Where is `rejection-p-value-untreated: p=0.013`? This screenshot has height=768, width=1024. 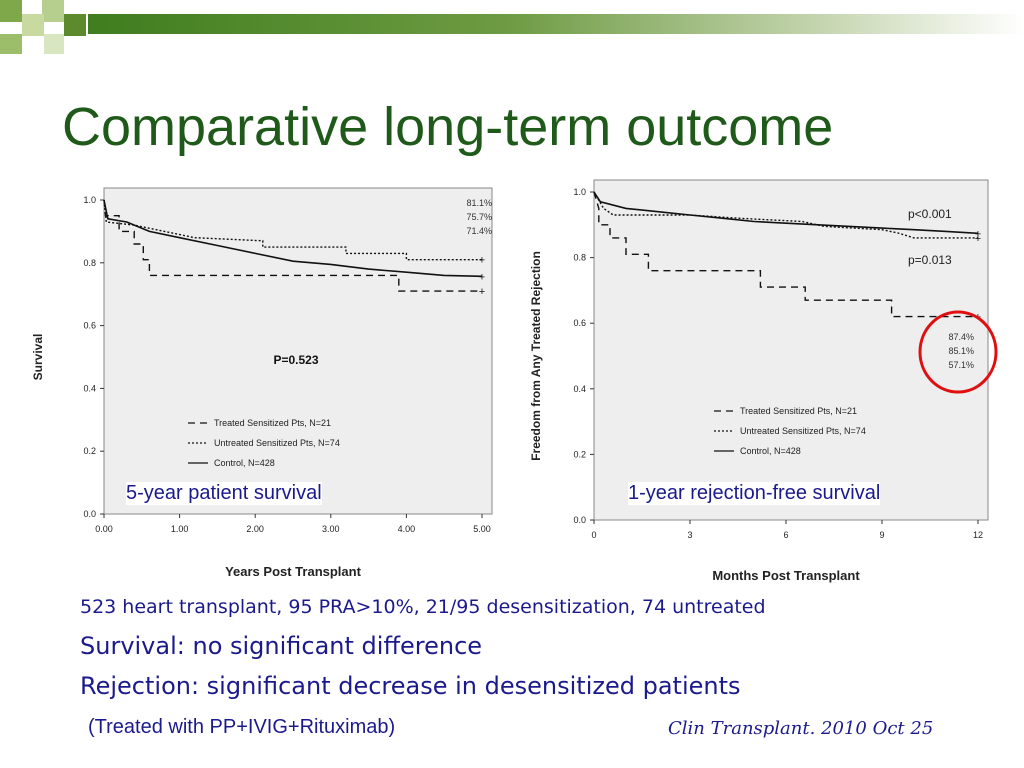
rejection-p-value-untreated: p=0.013 is located at coordinates (930, 260).